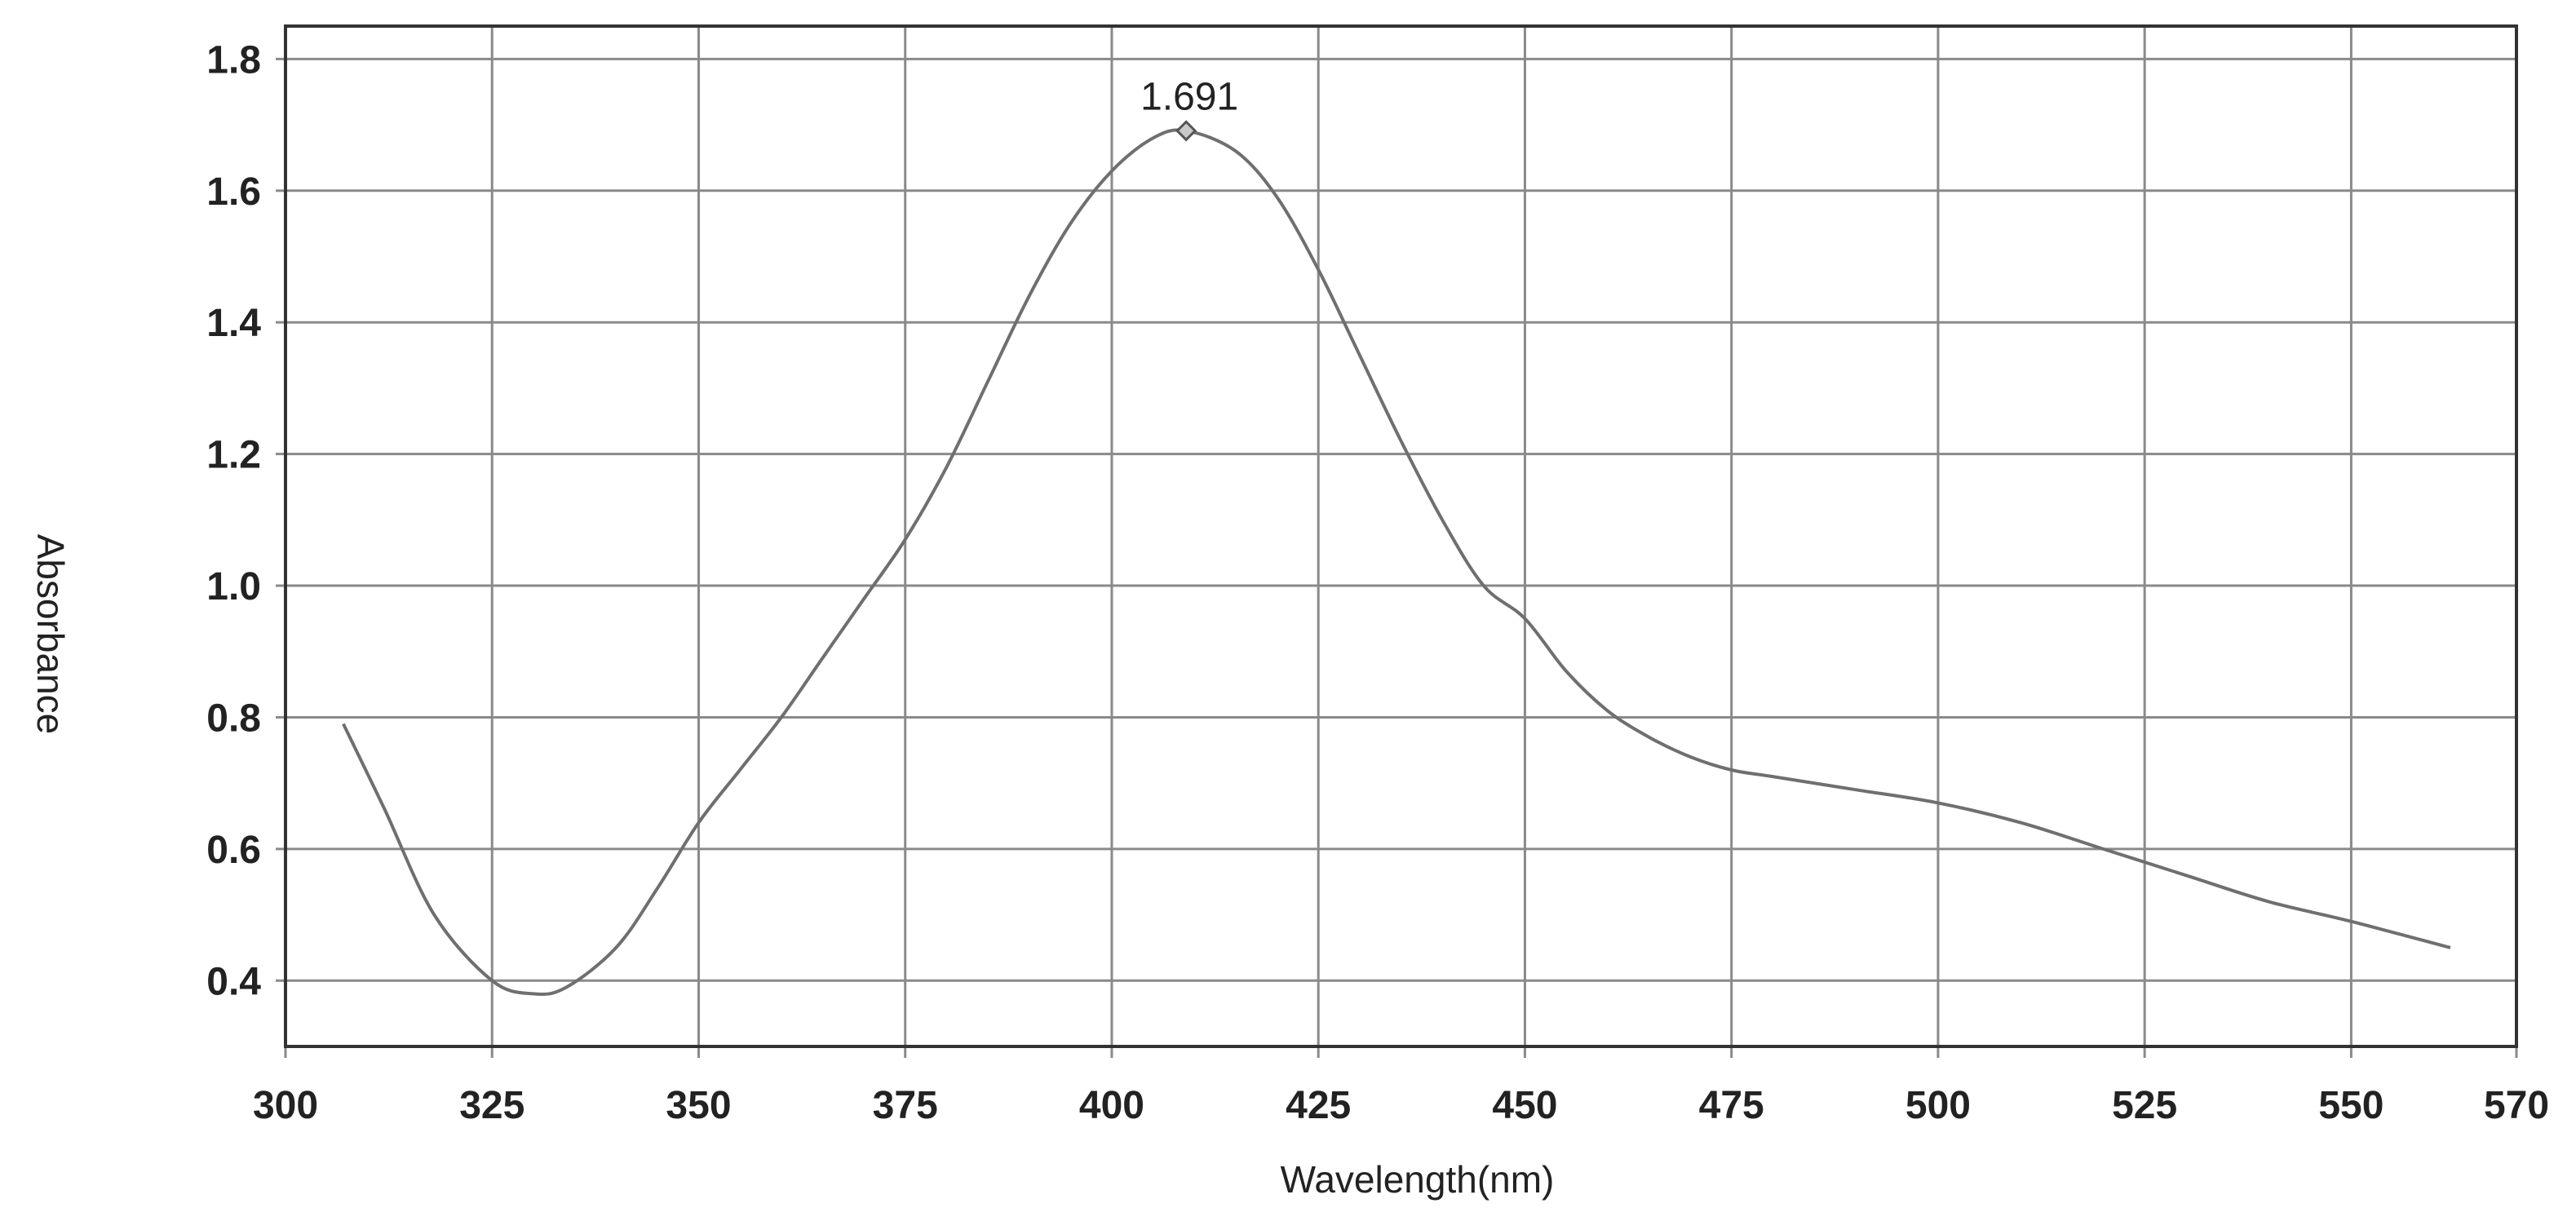 Image resolution: width=2576 pixels, height=1221 pixels. What do you see at coordinates (50, 635) in the screenshot?
I see `y-axis-label: Absorbance` at bounding box center [50, 635].